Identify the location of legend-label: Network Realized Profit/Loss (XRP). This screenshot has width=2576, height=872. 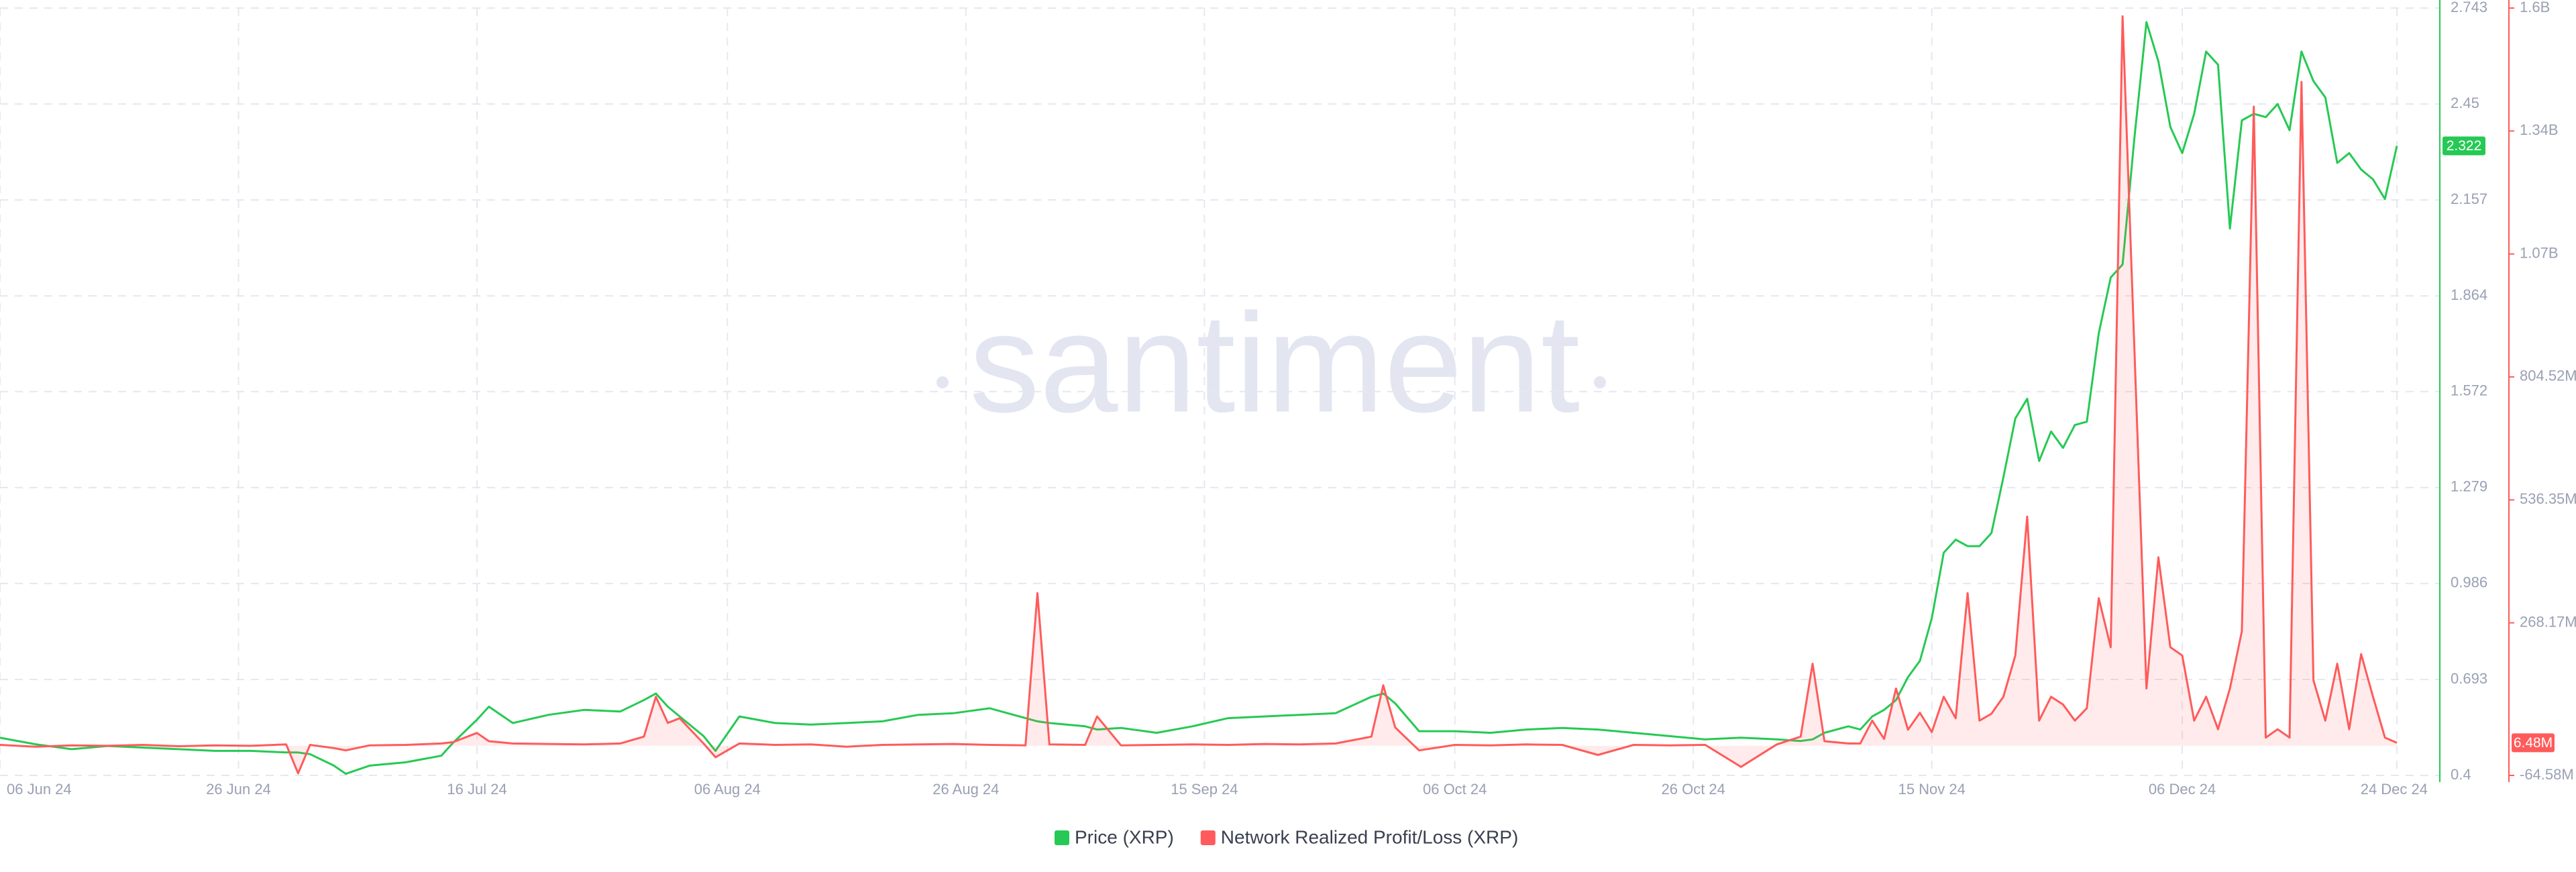
(1369, 836).